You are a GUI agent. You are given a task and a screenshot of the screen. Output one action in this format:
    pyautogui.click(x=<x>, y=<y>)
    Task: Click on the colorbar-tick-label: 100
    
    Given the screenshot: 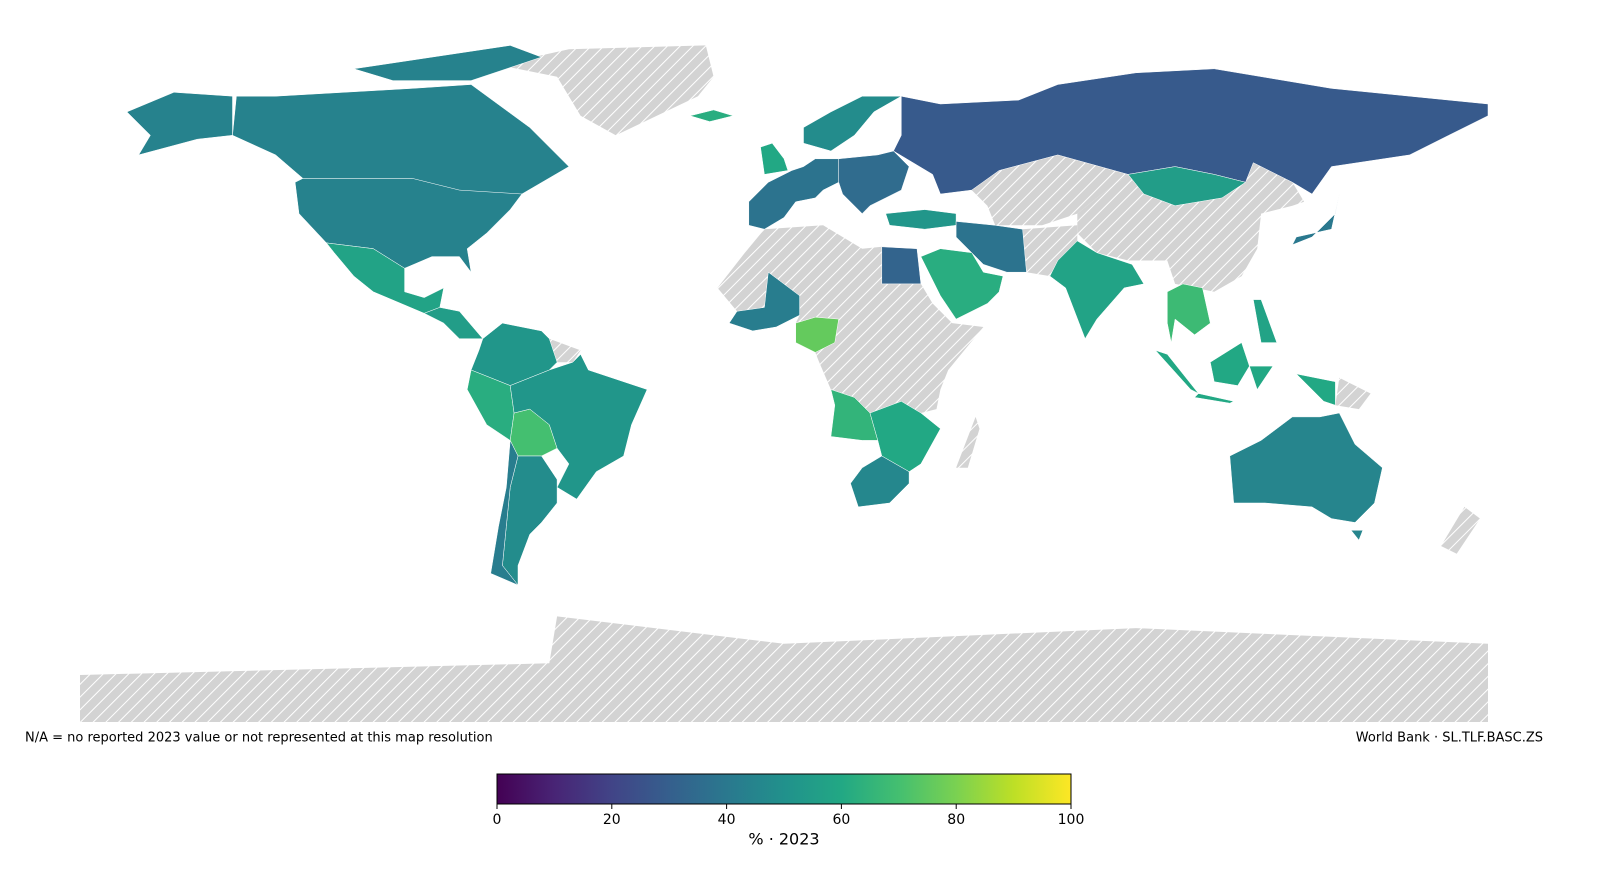 What is the action you would take?
    pyautogui.click(x=1071, y=820)
    